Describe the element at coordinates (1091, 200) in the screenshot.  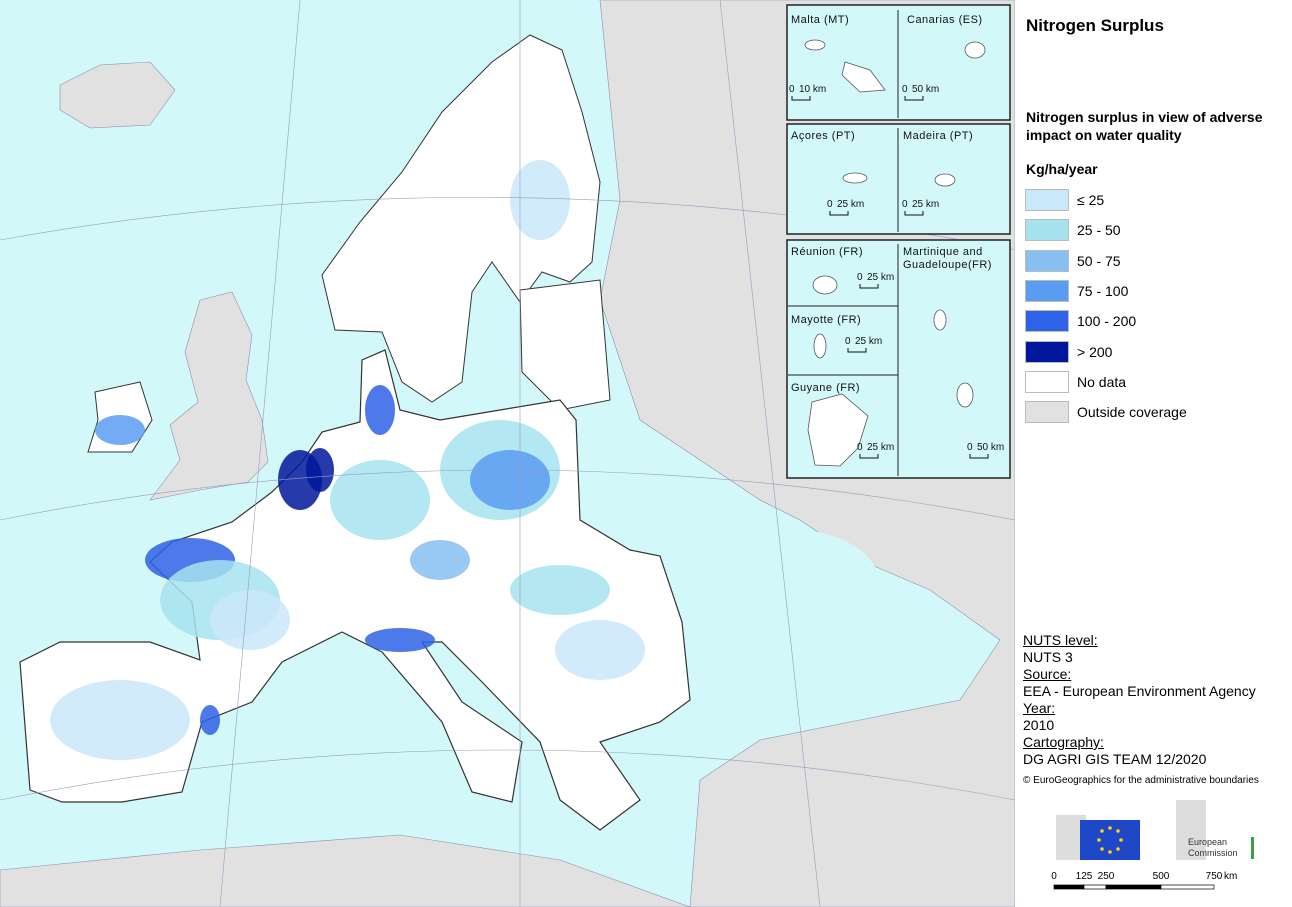
I see `legend-label: ≤ 25` at that location.